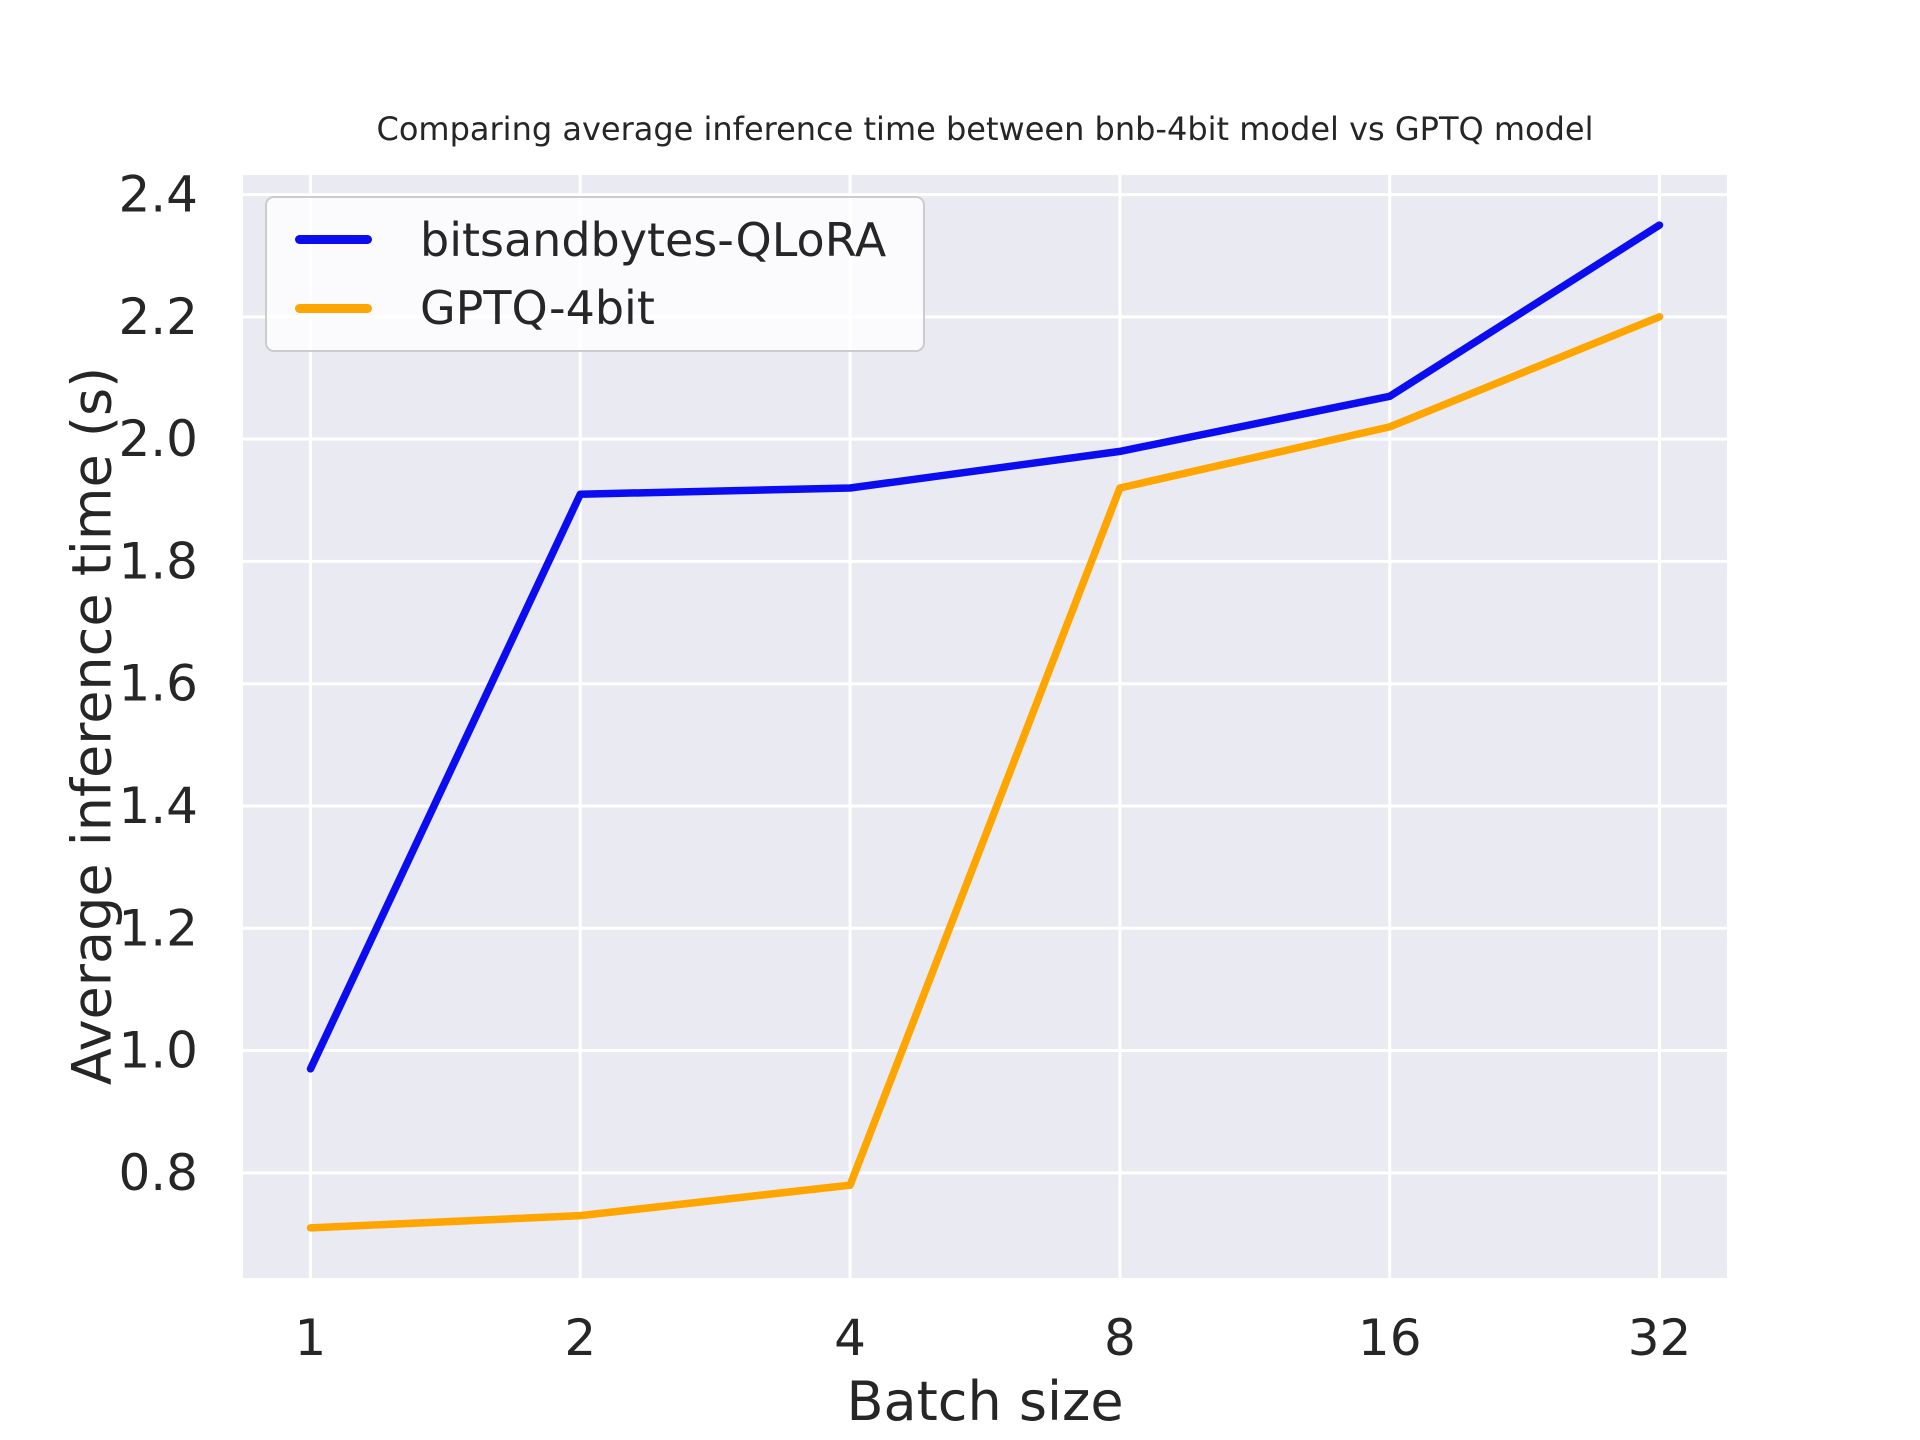 This screenshot has width=1920, height=1440. I want to click on x-axis-label: Batch size, so click(985, 1401).